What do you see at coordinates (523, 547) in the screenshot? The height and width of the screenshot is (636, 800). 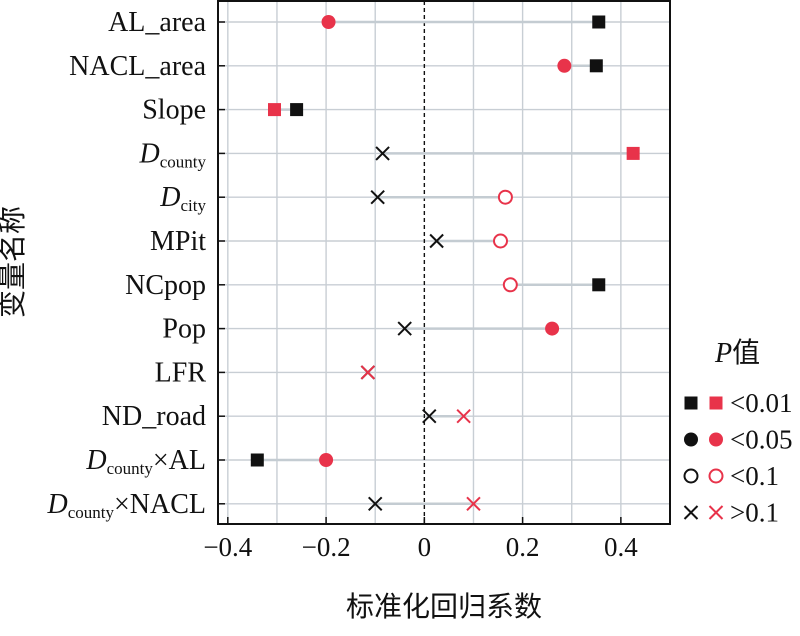 I see `x-tick-label: 0.2` at bounding box center [523, 547].